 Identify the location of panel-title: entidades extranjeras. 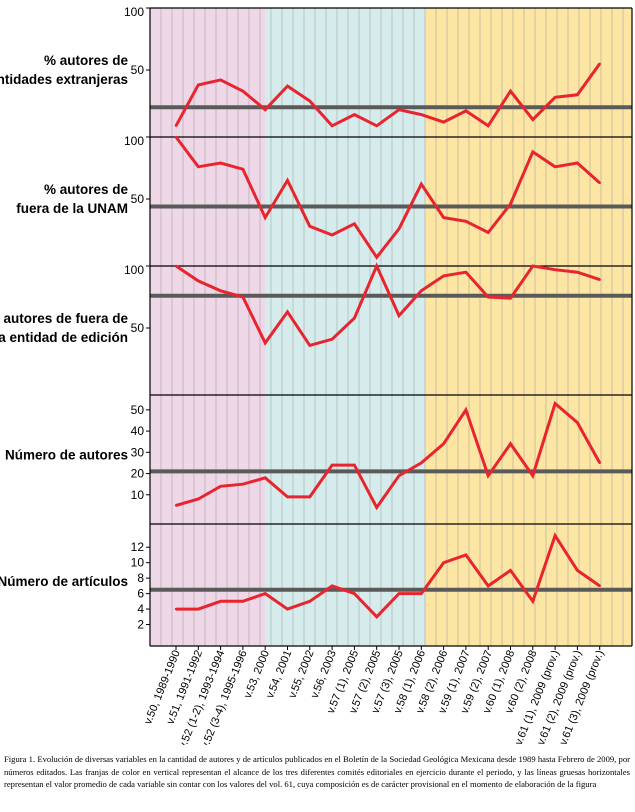
(64, 79).